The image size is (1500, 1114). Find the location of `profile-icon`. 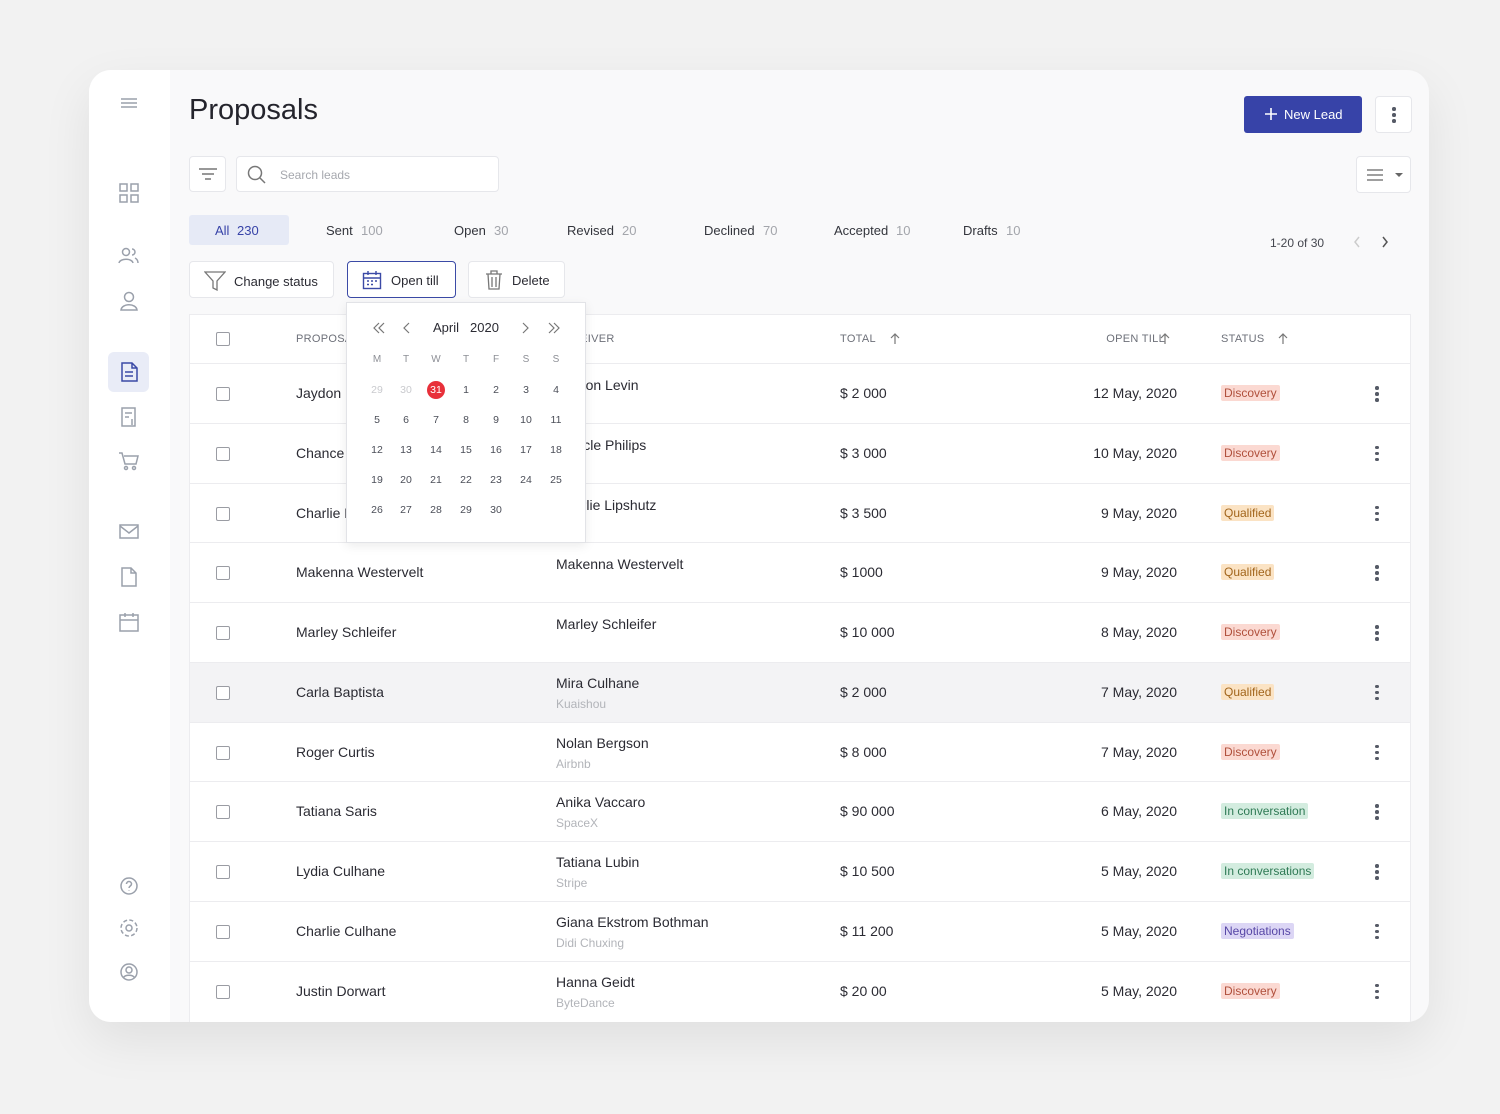

profile-icon is located at coordinates (129, 972).